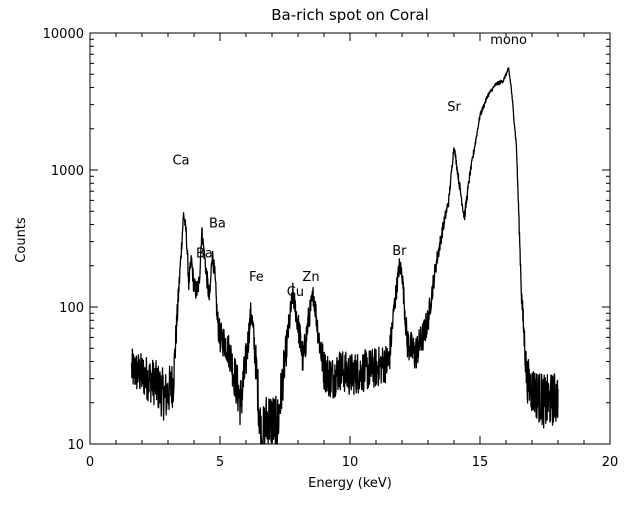 This screenshot has width=640, height=505. Describe the element at coordinates (350, 15) in the screenshot. I see `chart-title: Ba-rich spot on Coral` at that location.